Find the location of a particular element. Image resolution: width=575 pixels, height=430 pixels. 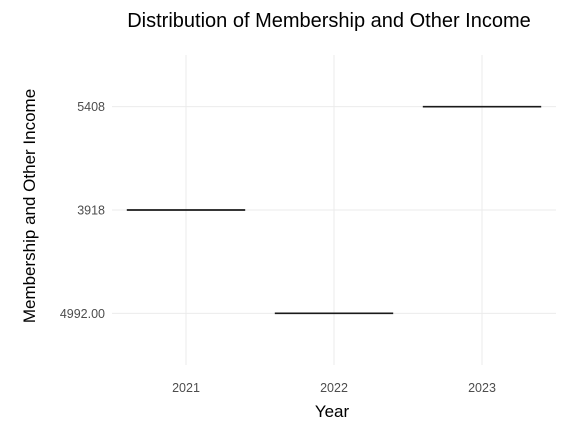

x-axis-title: Year is located at coordinates (332, 411).